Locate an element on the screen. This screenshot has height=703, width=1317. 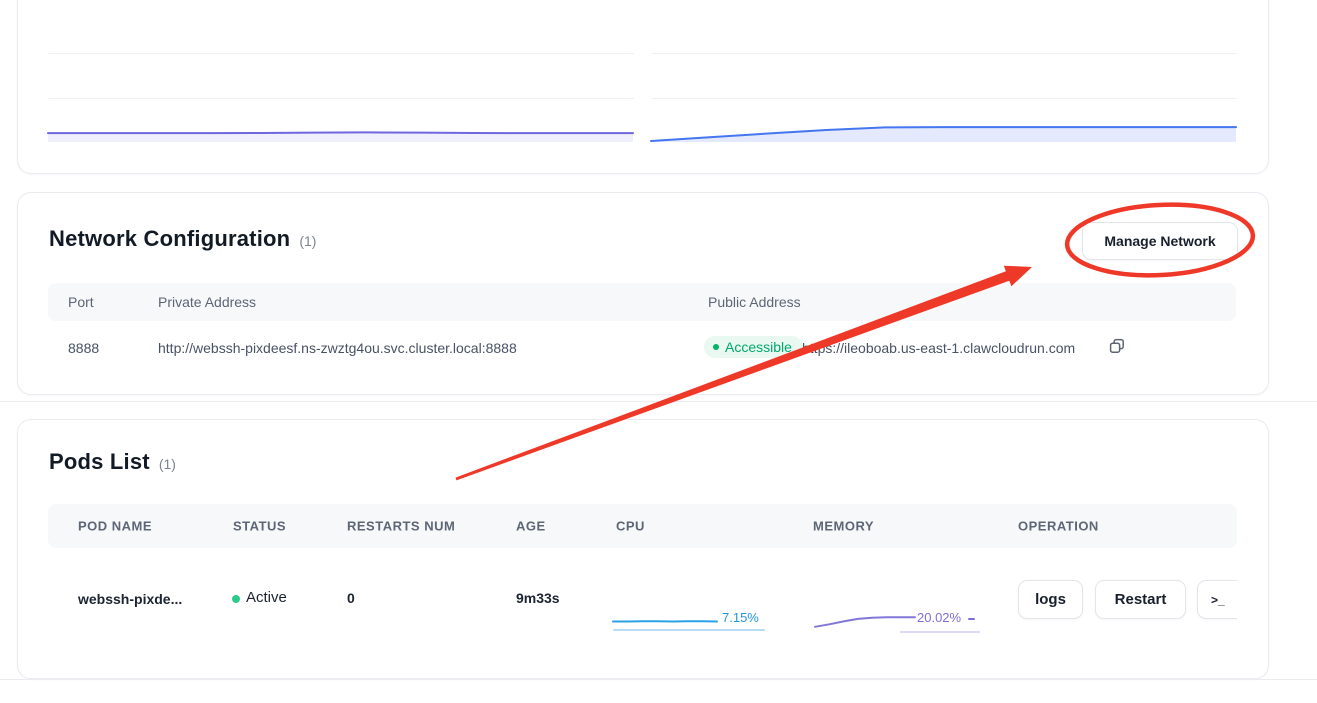
pods-col-status: STATUS is located at coordinates (260, 526).